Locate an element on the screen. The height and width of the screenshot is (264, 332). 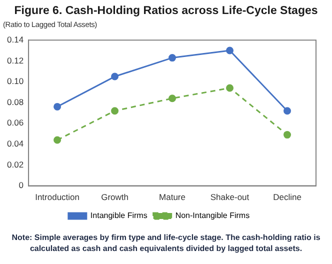
x-tick-label: Decline is located at coordinates (287, 197).